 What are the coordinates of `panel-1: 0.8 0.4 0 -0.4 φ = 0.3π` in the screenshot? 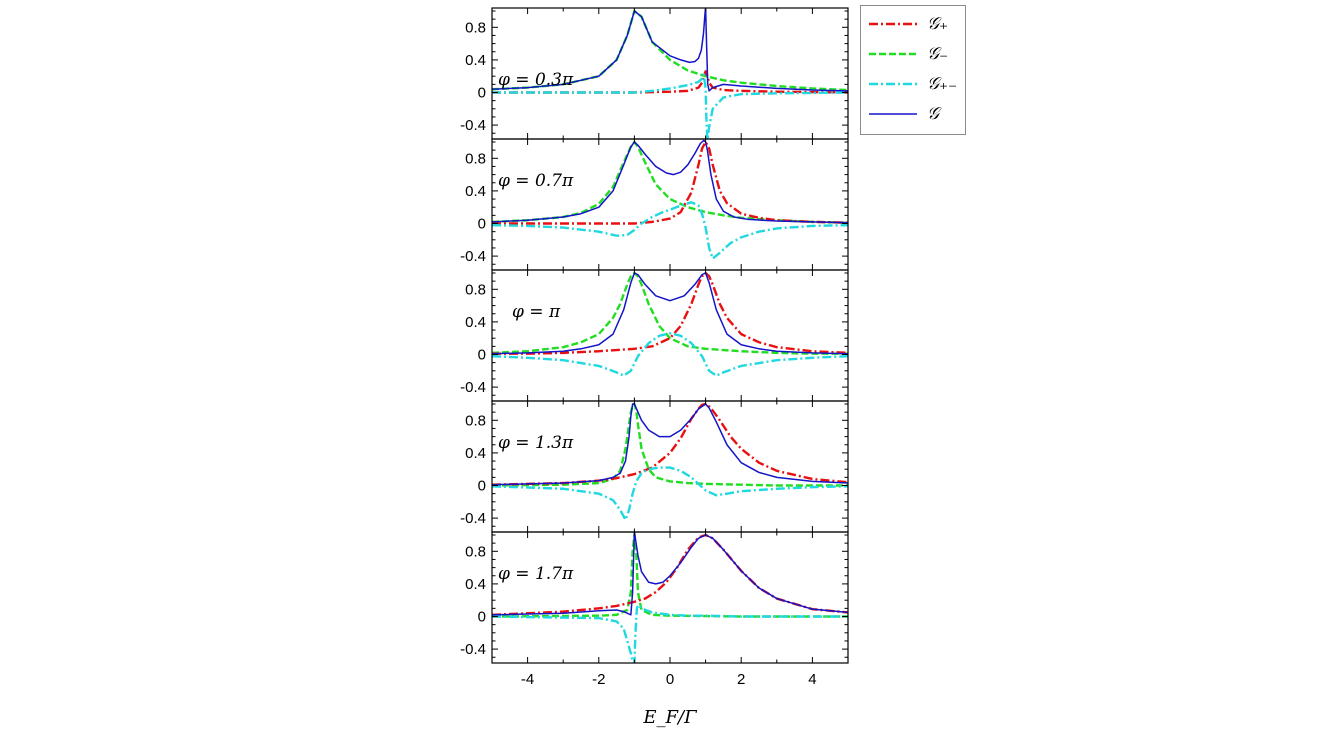 It's located at (654, 73).